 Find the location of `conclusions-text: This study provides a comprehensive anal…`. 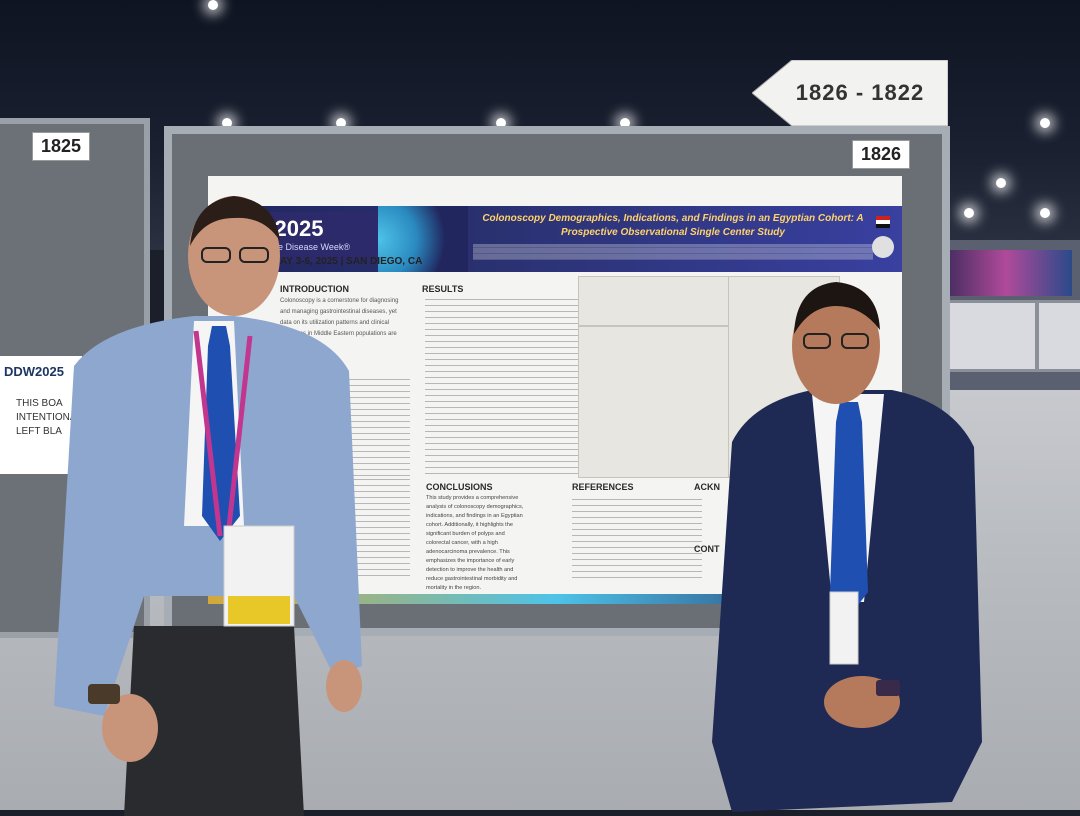

conclusions-text: This study provides a comprehensive anal… is located at coordinates (475, 543).